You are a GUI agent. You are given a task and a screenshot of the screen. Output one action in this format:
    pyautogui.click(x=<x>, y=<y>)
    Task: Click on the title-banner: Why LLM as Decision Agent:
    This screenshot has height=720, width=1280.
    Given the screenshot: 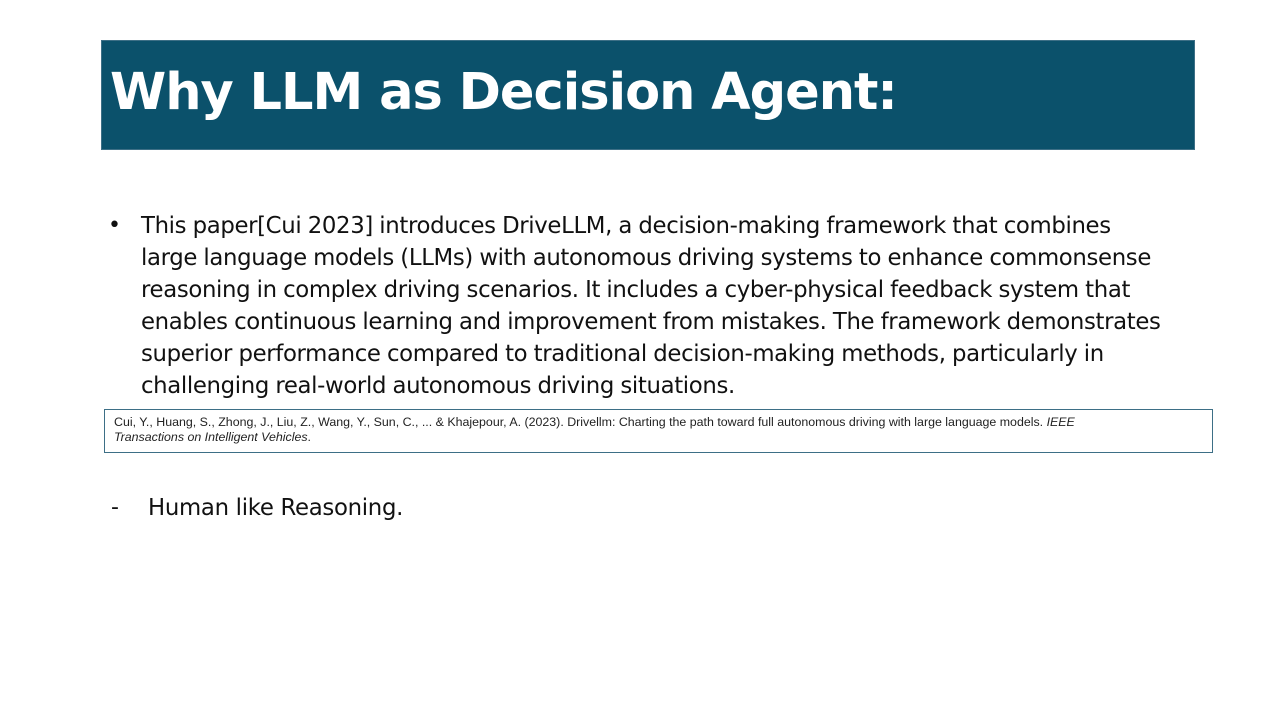 What is the action you would take?
    pyautogui.click(x=648, y=95)
    